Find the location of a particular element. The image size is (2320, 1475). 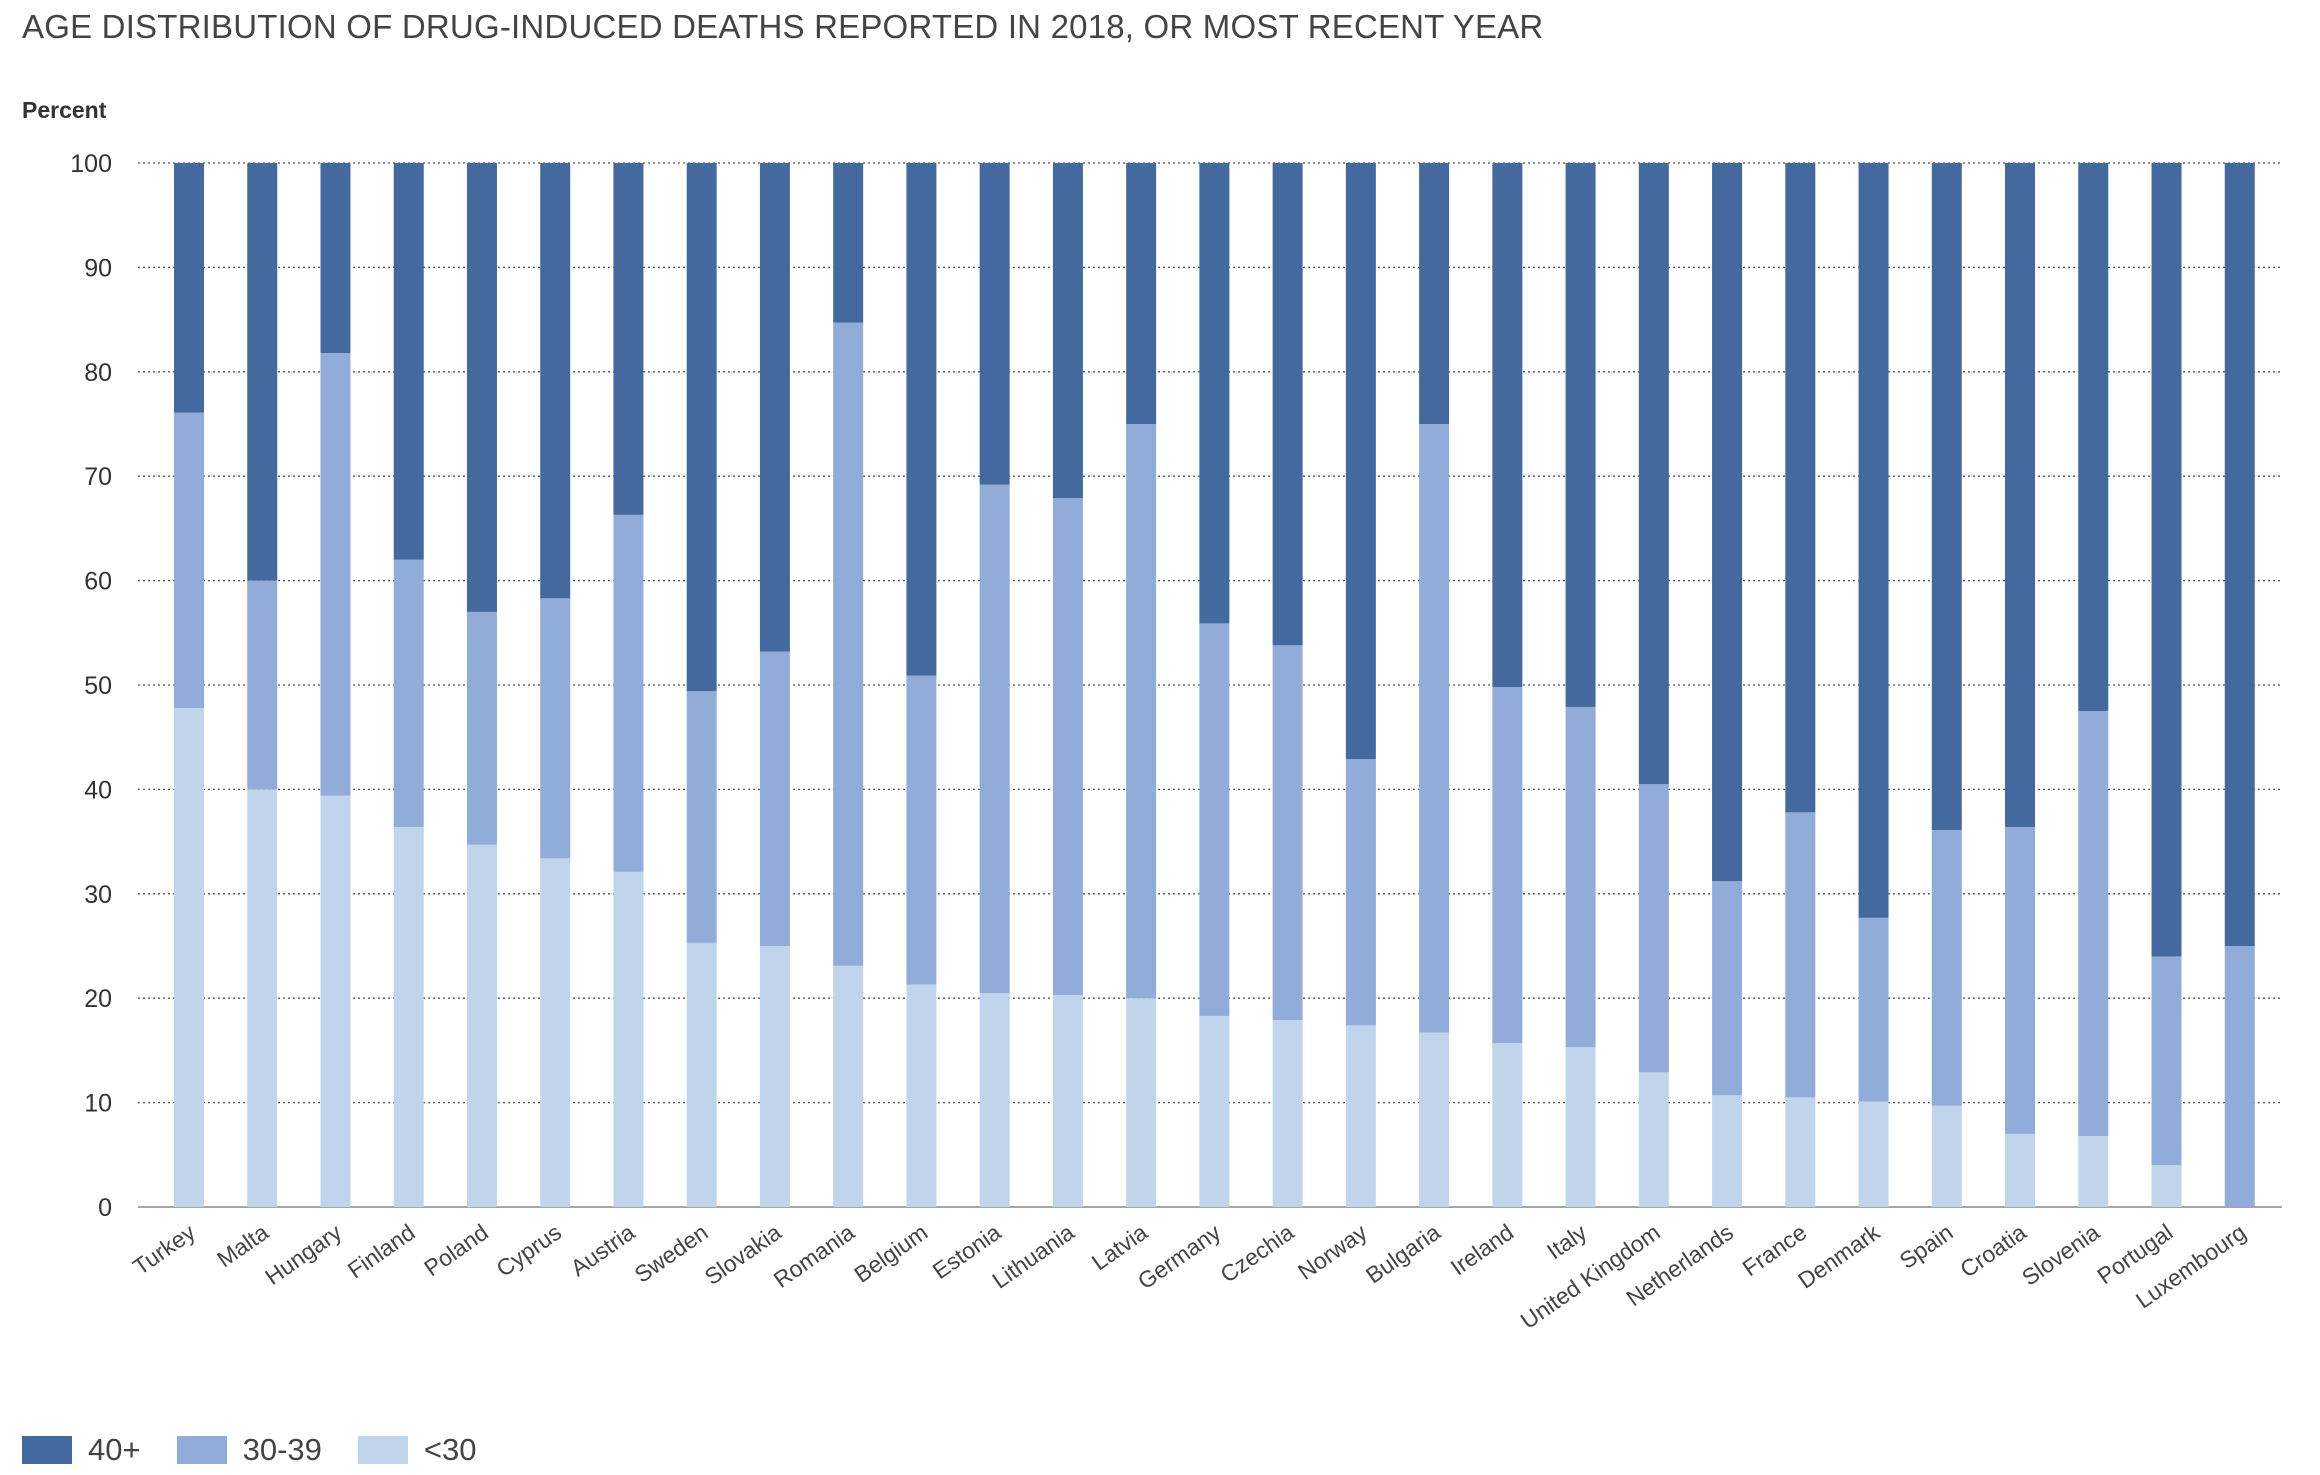

x-tick-label: Malta is located at coordinates (242, 1246).